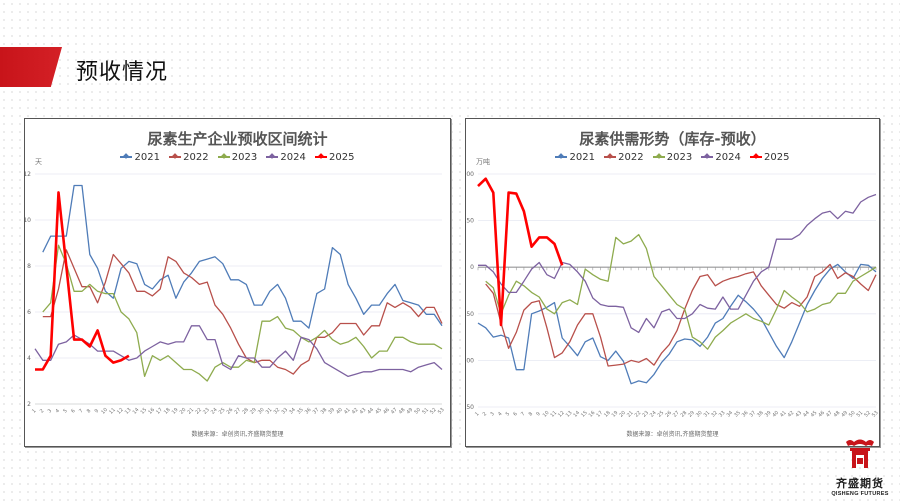 This screenshot has width=900, height=503. What do you see at coordinates (50, 411) in the screenshot?
I see `x-tick-label: 3` at bounding box center [50, 411].